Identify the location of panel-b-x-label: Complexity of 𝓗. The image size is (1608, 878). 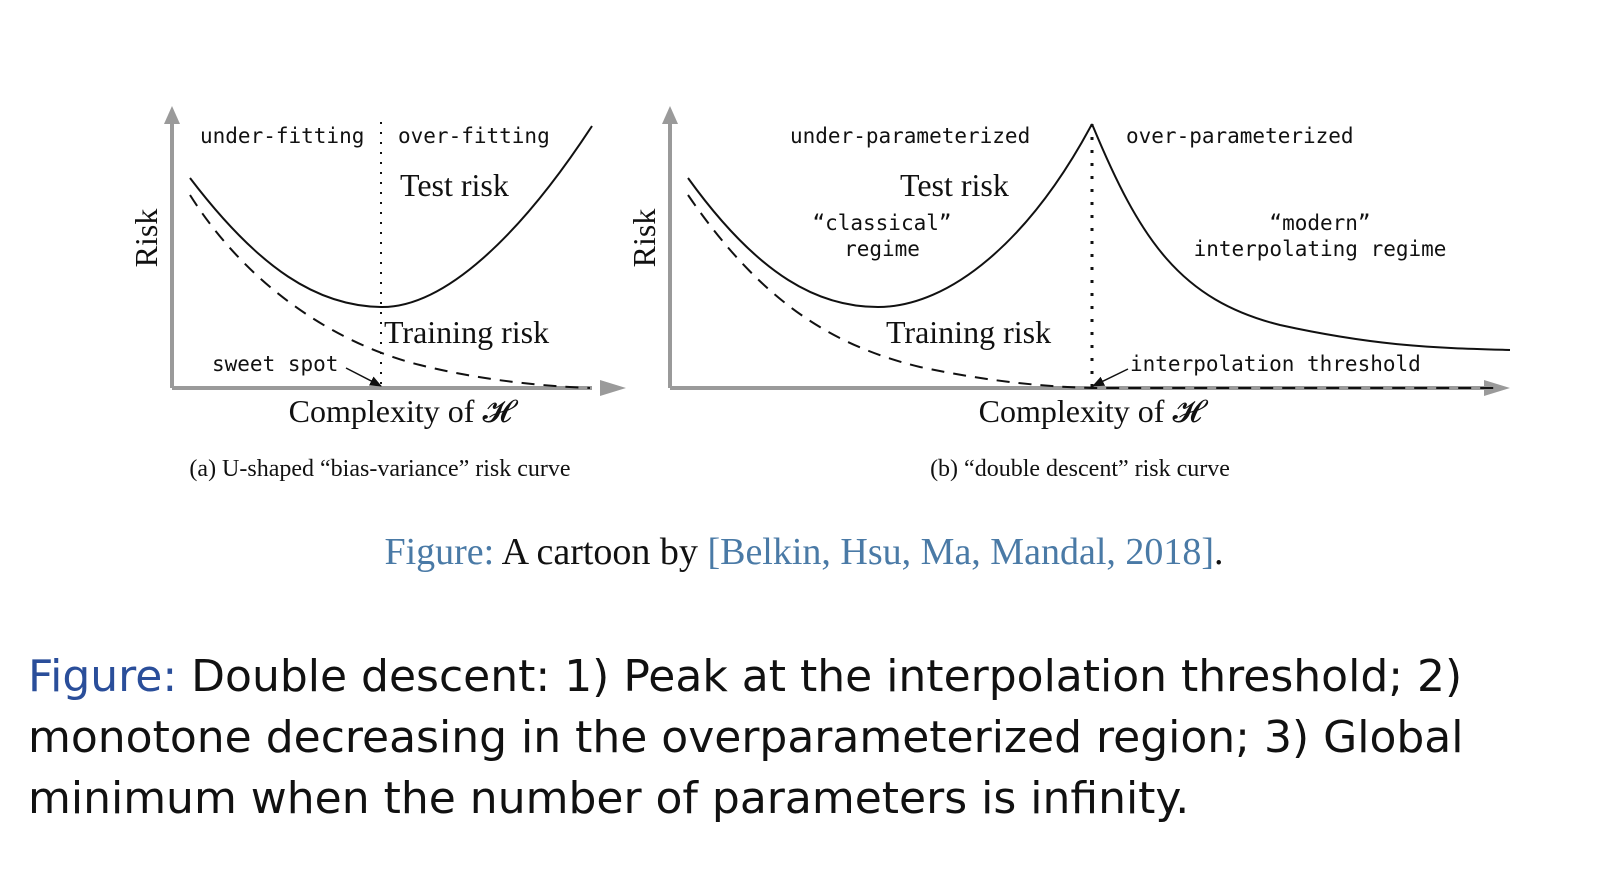
(1094, 411).